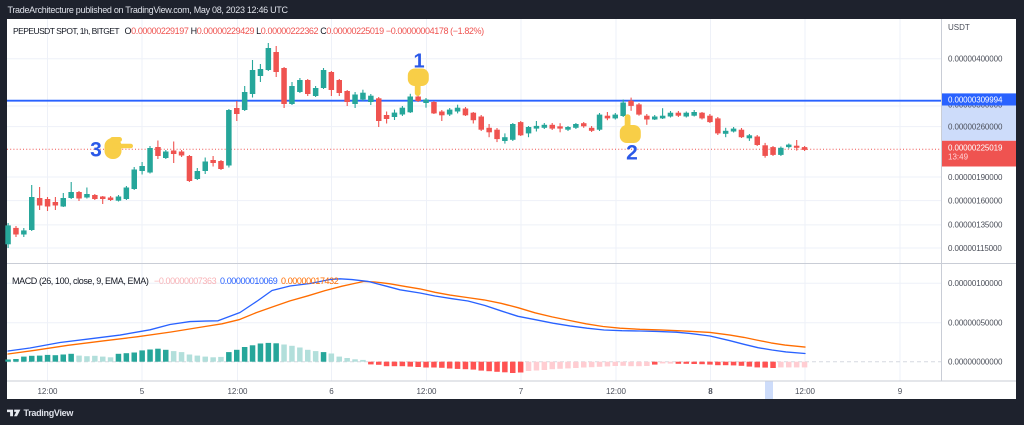 Image resolution: width=1024 pixels, height=425 pixels. I want to click on svg-text: 0.00000160000, so click(975, 200).